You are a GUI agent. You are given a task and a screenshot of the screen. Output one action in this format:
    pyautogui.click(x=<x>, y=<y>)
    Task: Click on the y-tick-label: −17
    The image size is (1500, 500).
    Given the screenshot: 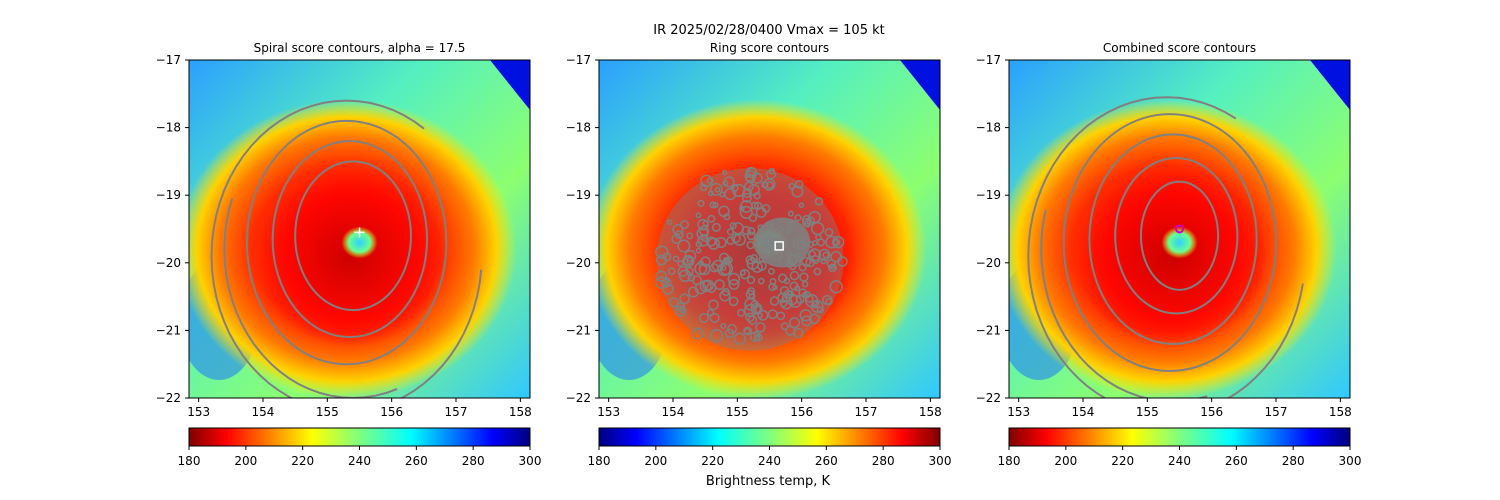 What is the action you would take?
    pyautogui.click(x=578, y=60)
    